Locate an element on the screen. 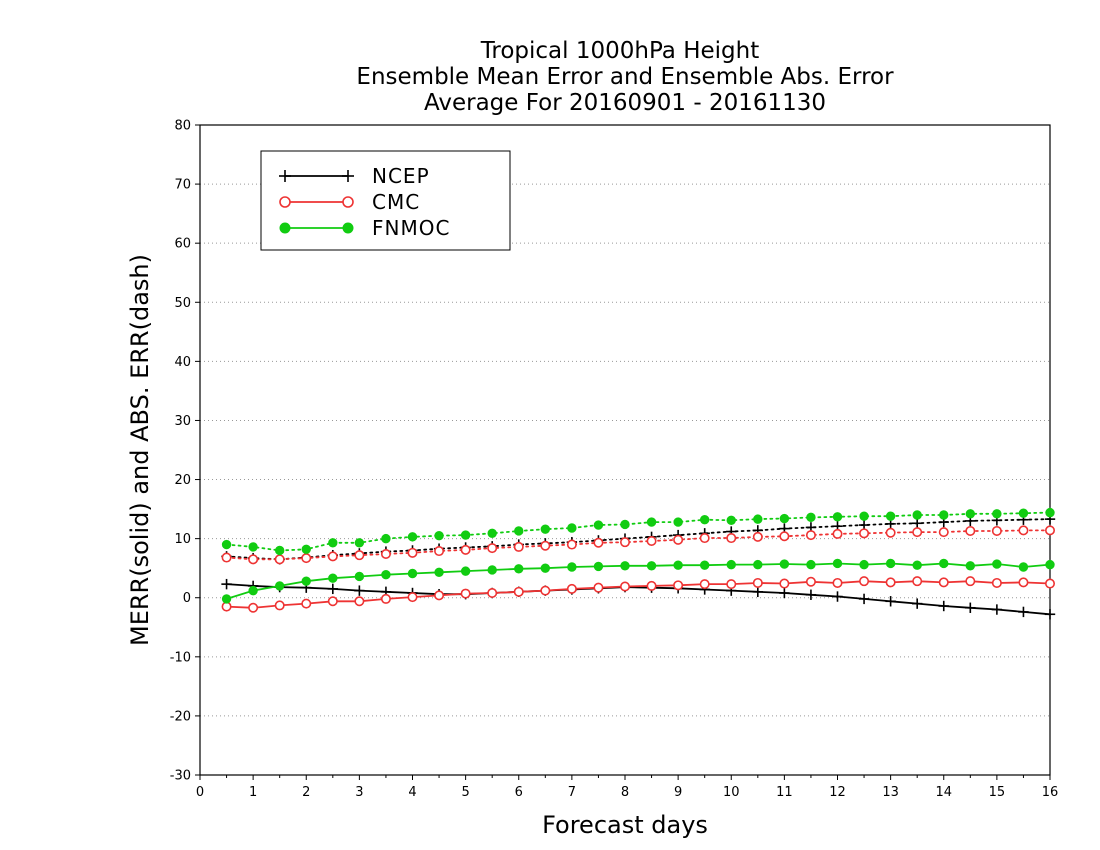  y-tick-label: 40 is located at coordinates (182, 362).